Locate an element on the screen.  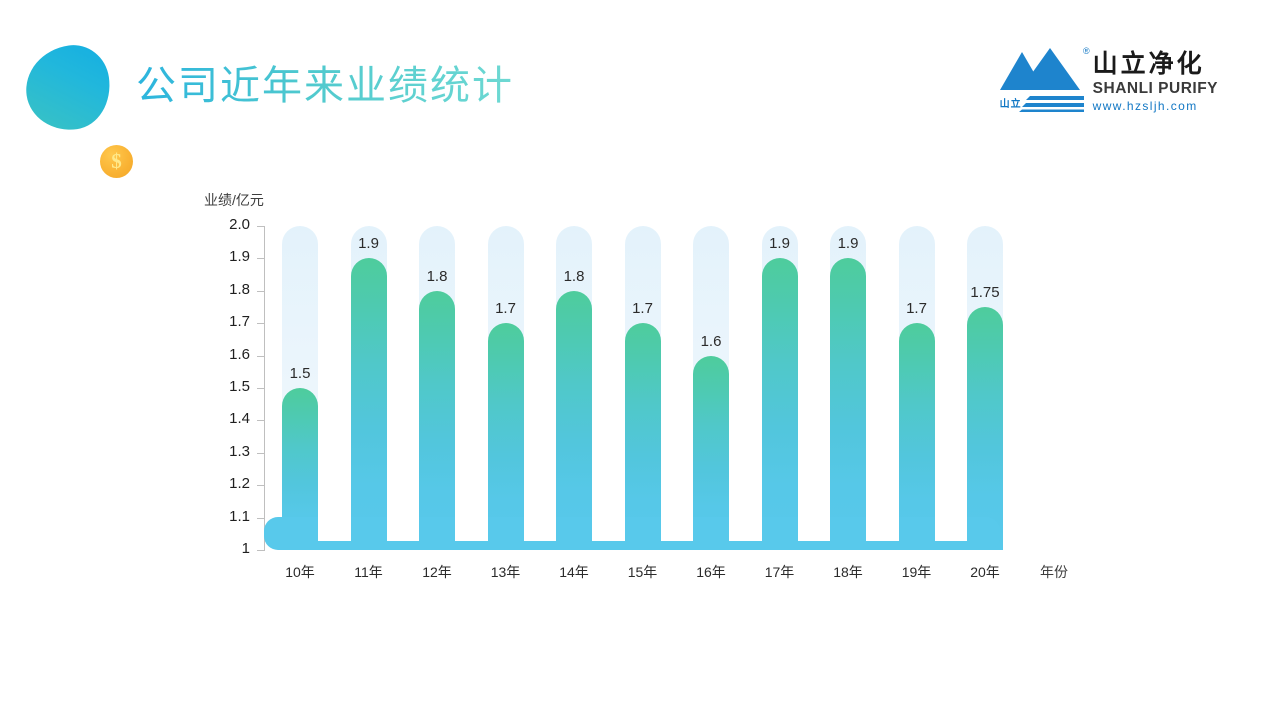
bar-value-label: 1.75 is located at coordinates (985, 292).